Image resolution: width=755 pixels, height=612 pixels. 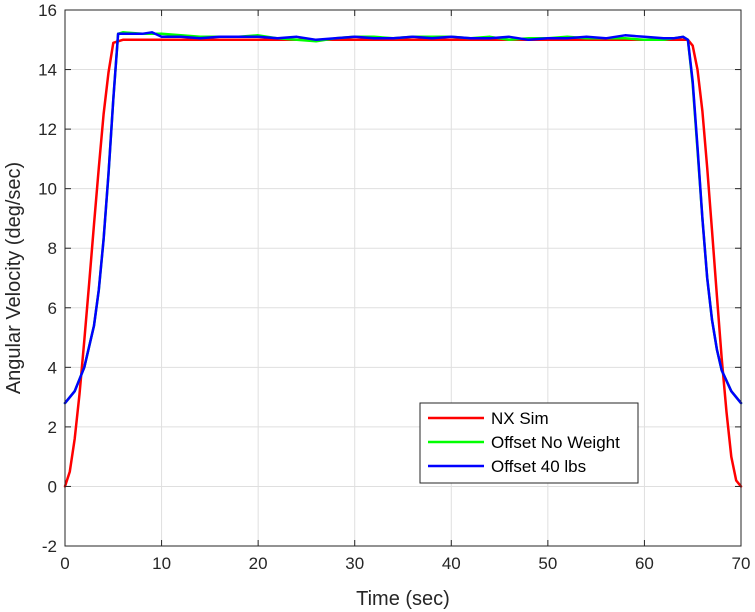 What do you see at coordinates (49, 546) in the screenshot?
I see `y-tick-label: -2` at bounding box center [49, 546].